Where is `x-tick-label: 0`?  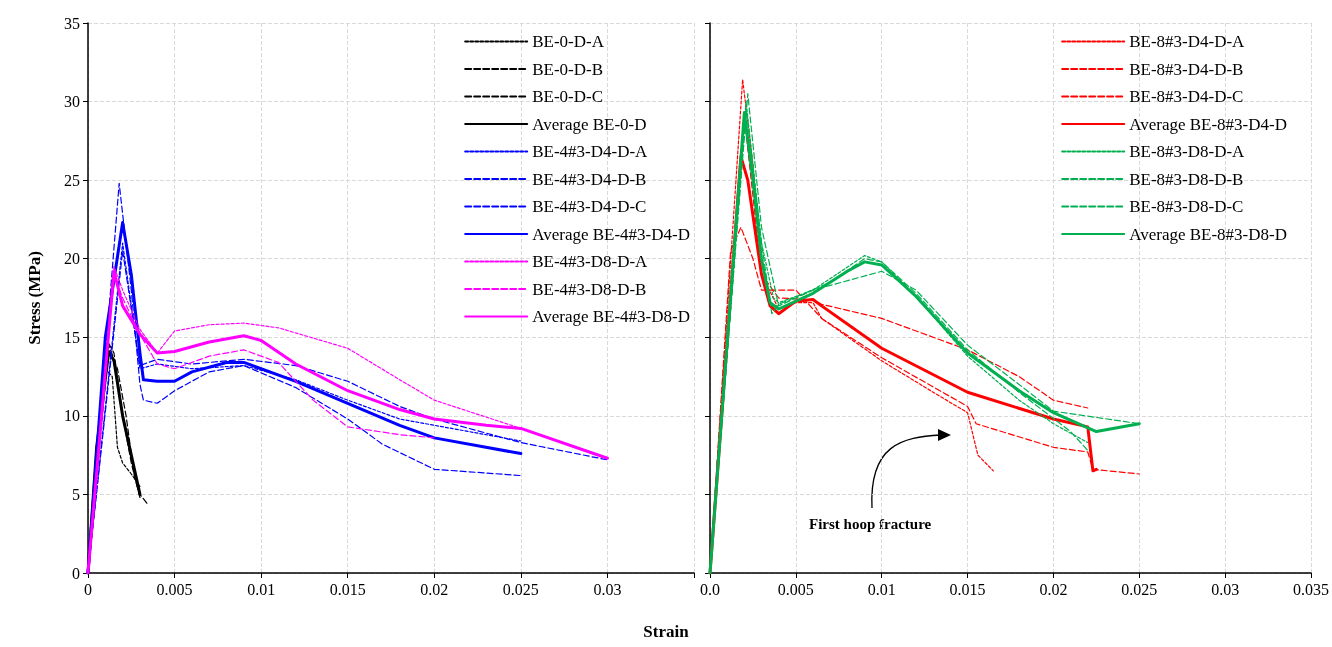
x-tick-label: 0 is located at coordinates (88, 589).